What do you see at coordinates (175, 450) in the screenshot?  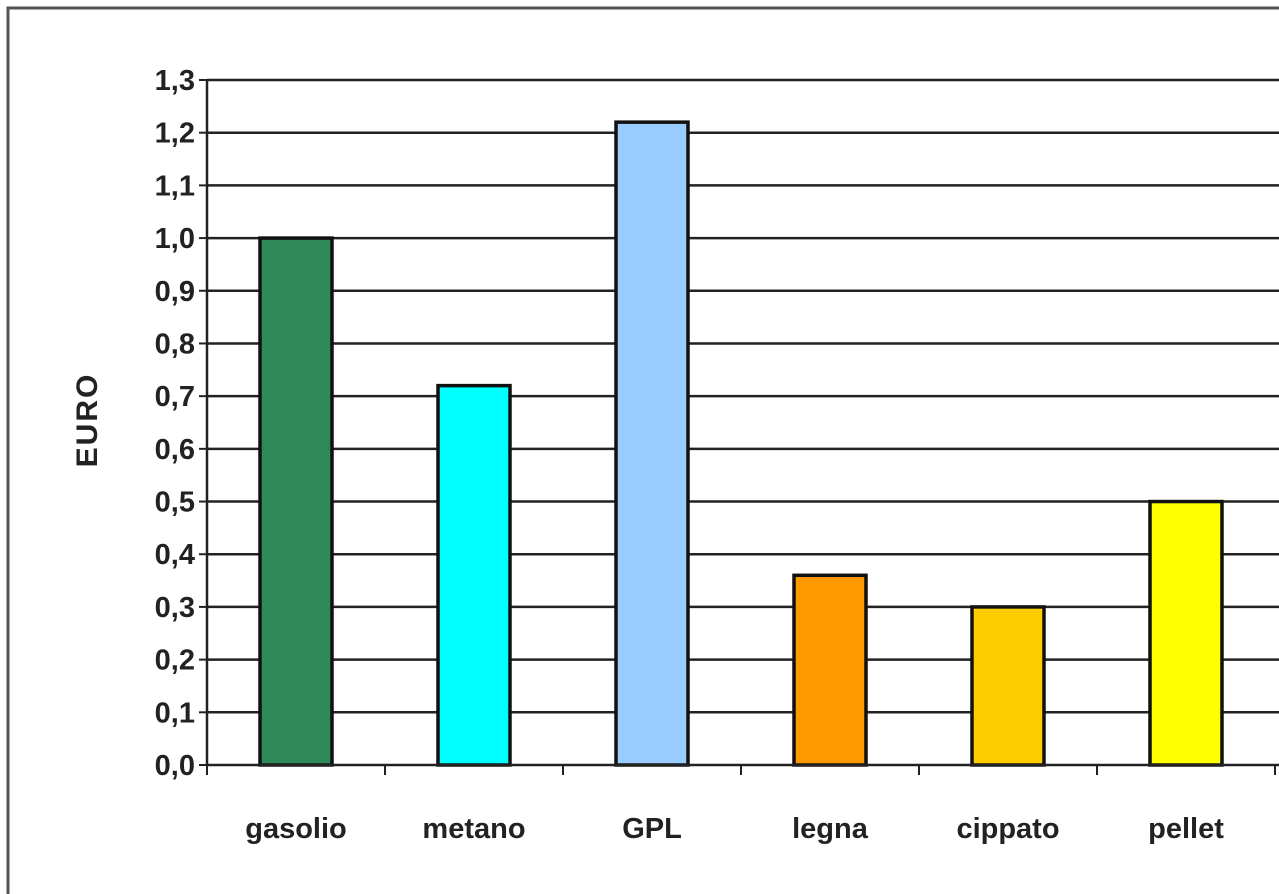 I see `y-tick-label: 0,6` at bounding box center [175, 450].